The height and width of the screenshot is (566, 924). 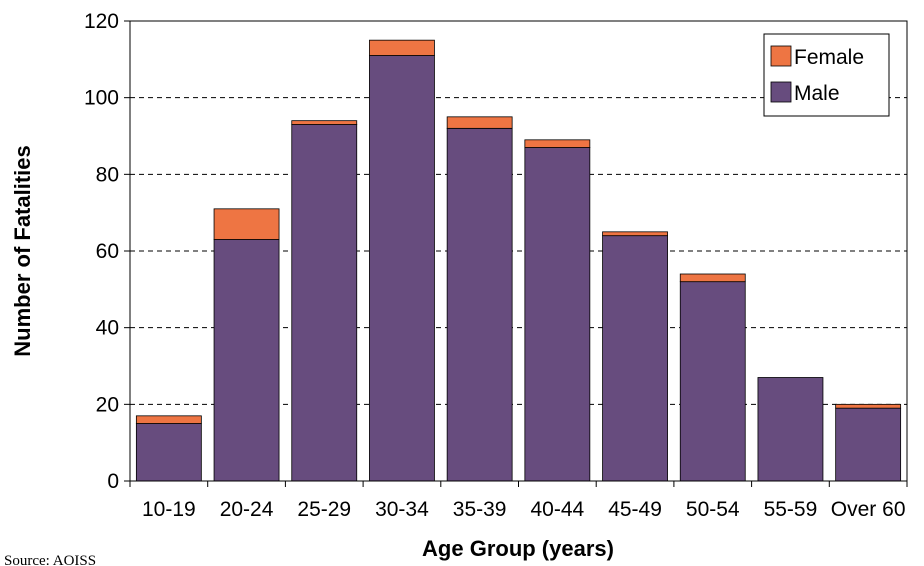 I want to click on x-tick-label: 25-29, so click(x=324, y=509).